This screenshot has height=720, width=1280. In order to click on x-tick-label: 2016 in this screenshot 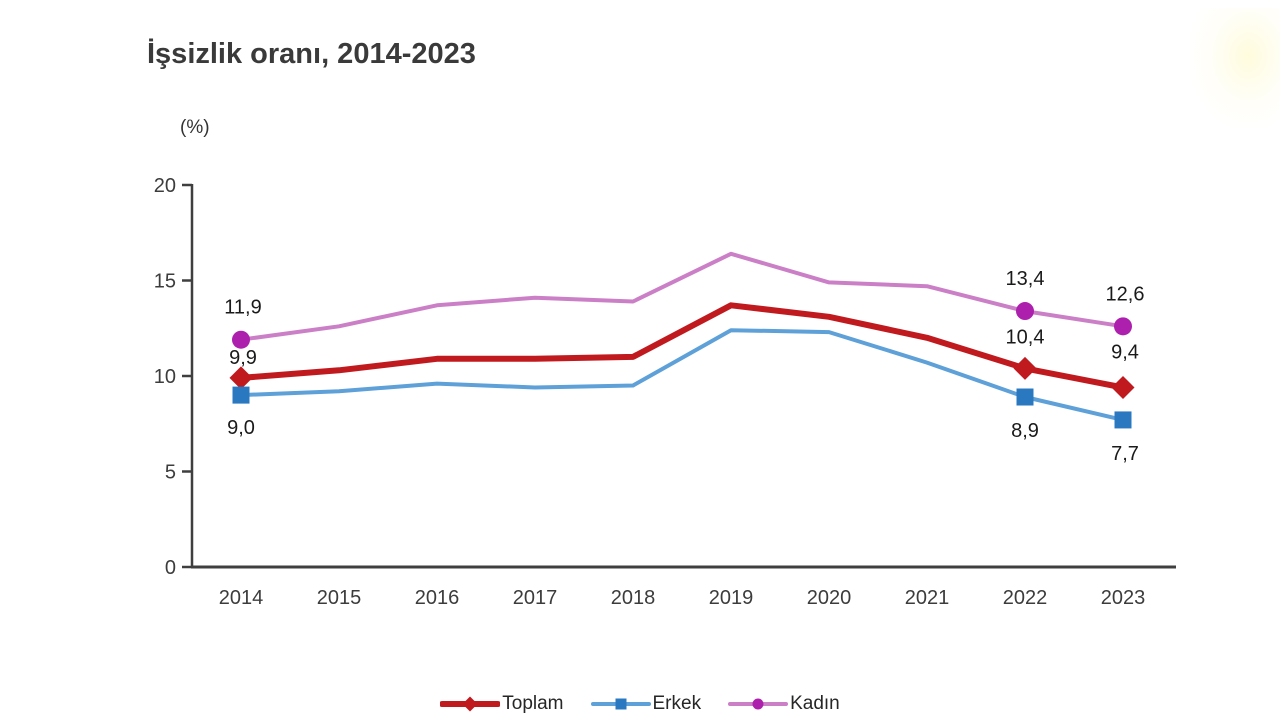, I will do `click(437, 598)`.